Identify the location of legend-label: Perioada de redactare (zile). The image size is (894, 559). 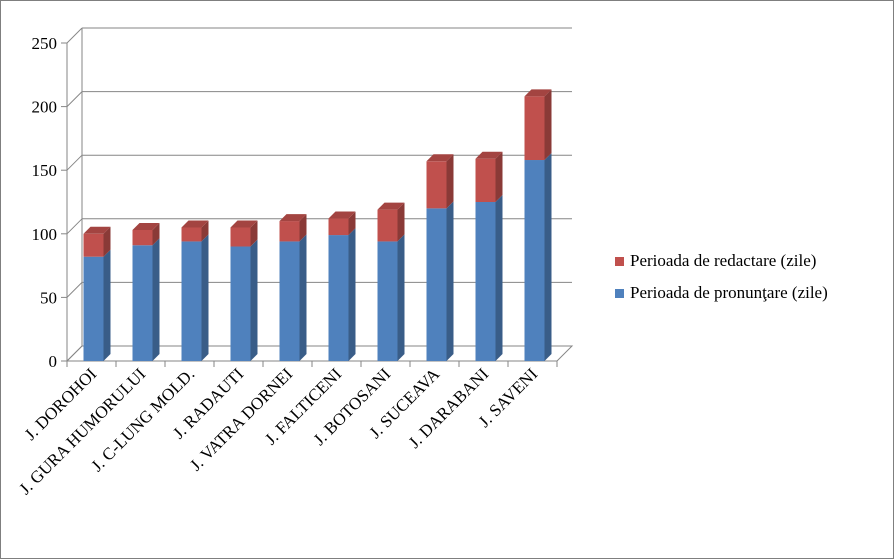
(723, 260).